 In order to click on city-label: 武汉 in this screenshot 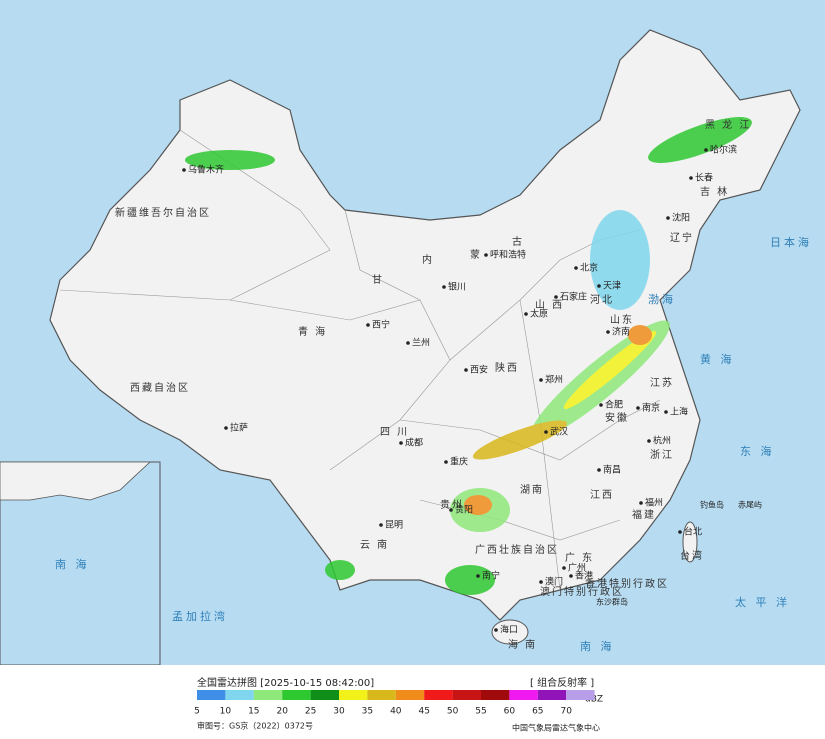, I will do `click(559, 432)`.